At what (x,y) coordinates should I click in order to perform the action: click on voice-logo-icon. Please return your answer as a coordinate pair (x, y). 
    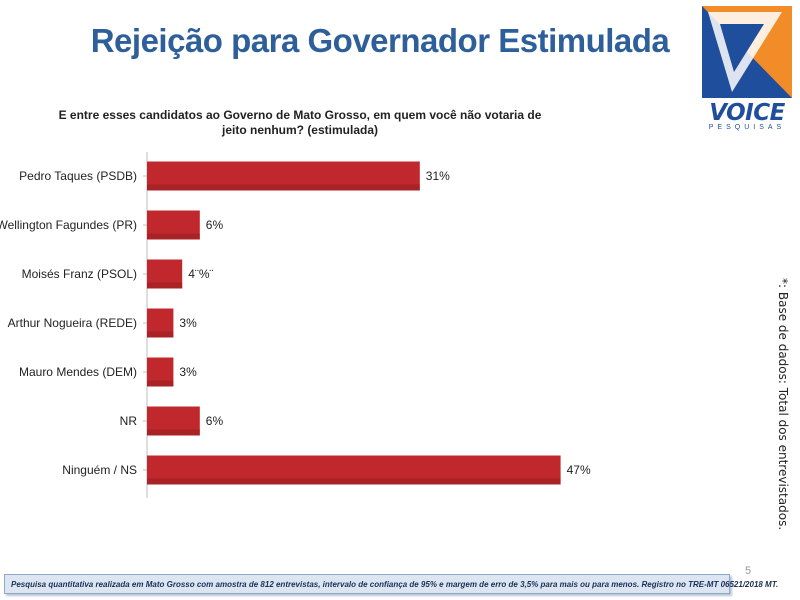
    Looking at the image, I should click on (747, 52).